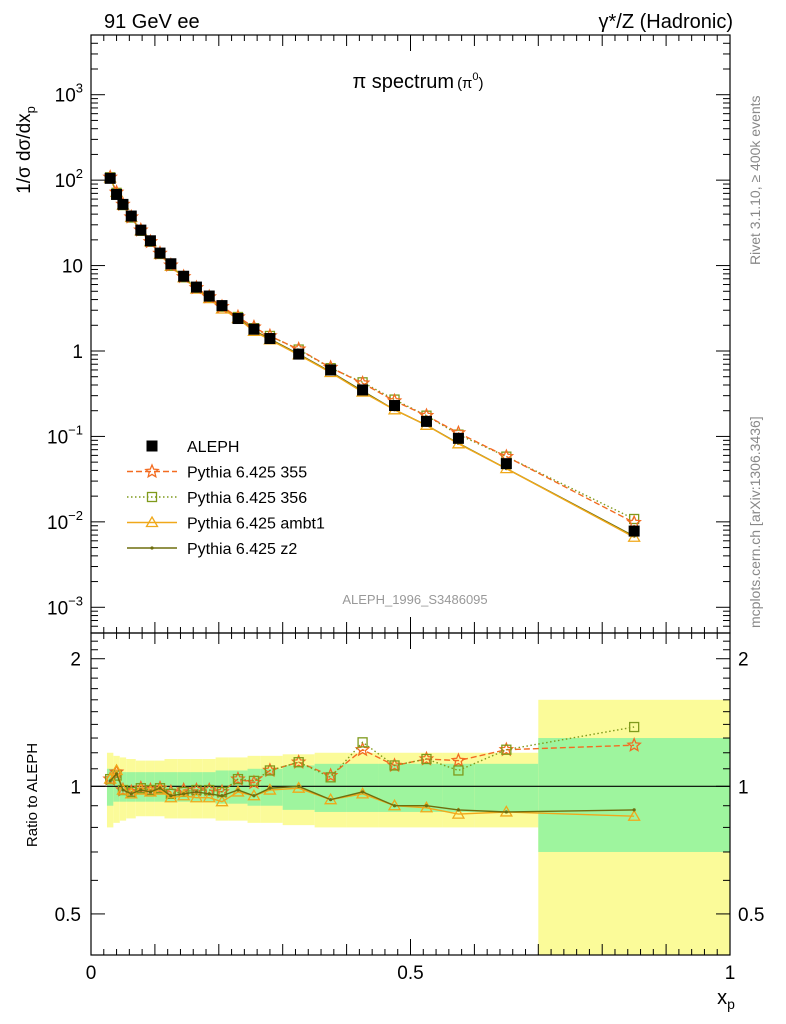  What do you see at coordinates (68, 915) in the screenshot?
I see `ratio-y-tick-label: 0.5` at bounding box center [68, 915].